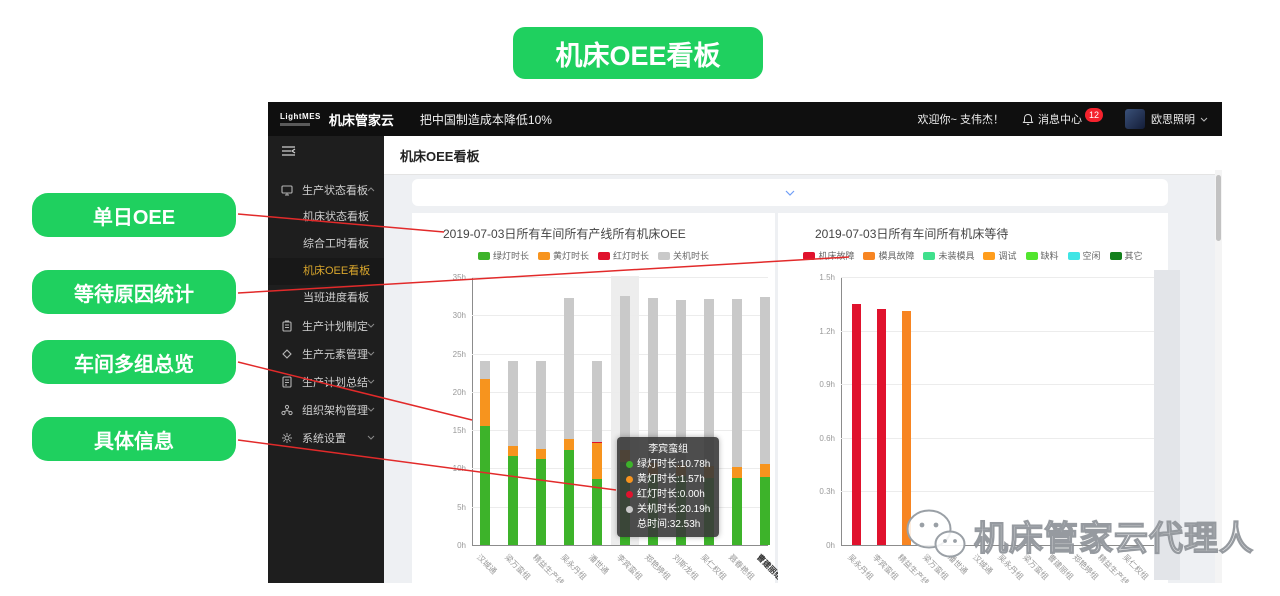  Describe the element at coordinates (1042, 255) in the screenshot. I see `legend-item: 缺料` at that location.